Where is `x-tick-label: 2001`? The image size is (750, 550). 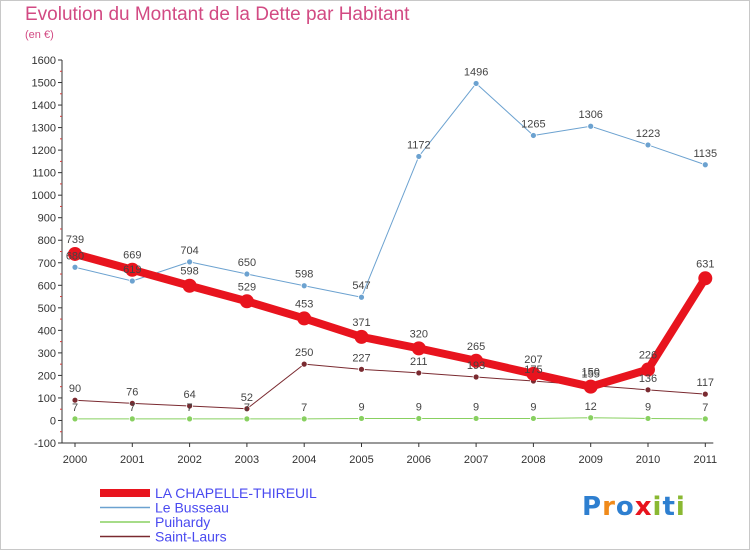 x-tick-label: 2001 is located at coordinates (132, 460).